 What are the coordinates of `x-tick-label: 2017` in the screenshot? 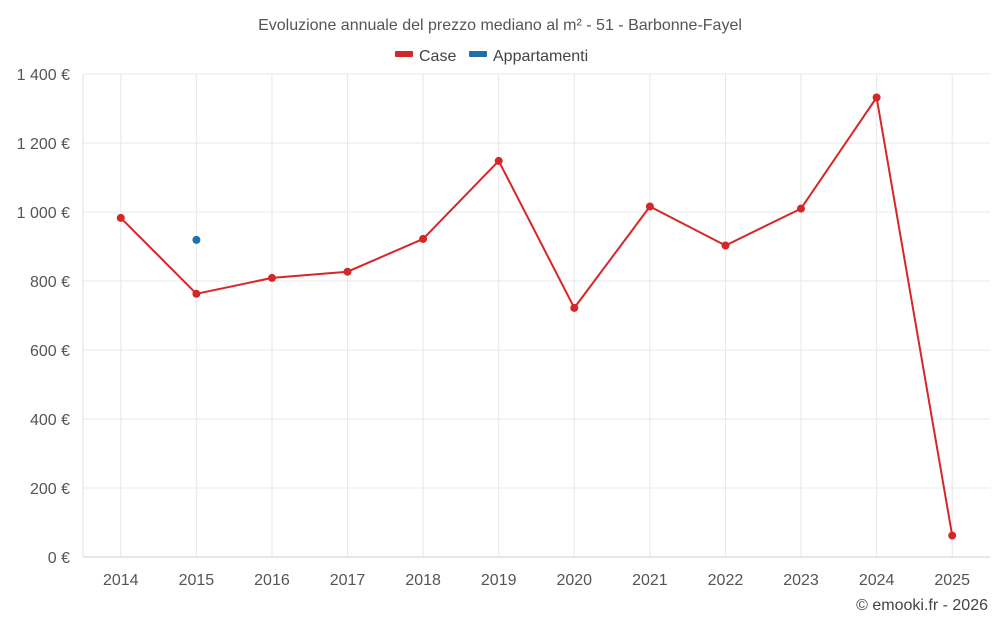 It's located at (348, 580).